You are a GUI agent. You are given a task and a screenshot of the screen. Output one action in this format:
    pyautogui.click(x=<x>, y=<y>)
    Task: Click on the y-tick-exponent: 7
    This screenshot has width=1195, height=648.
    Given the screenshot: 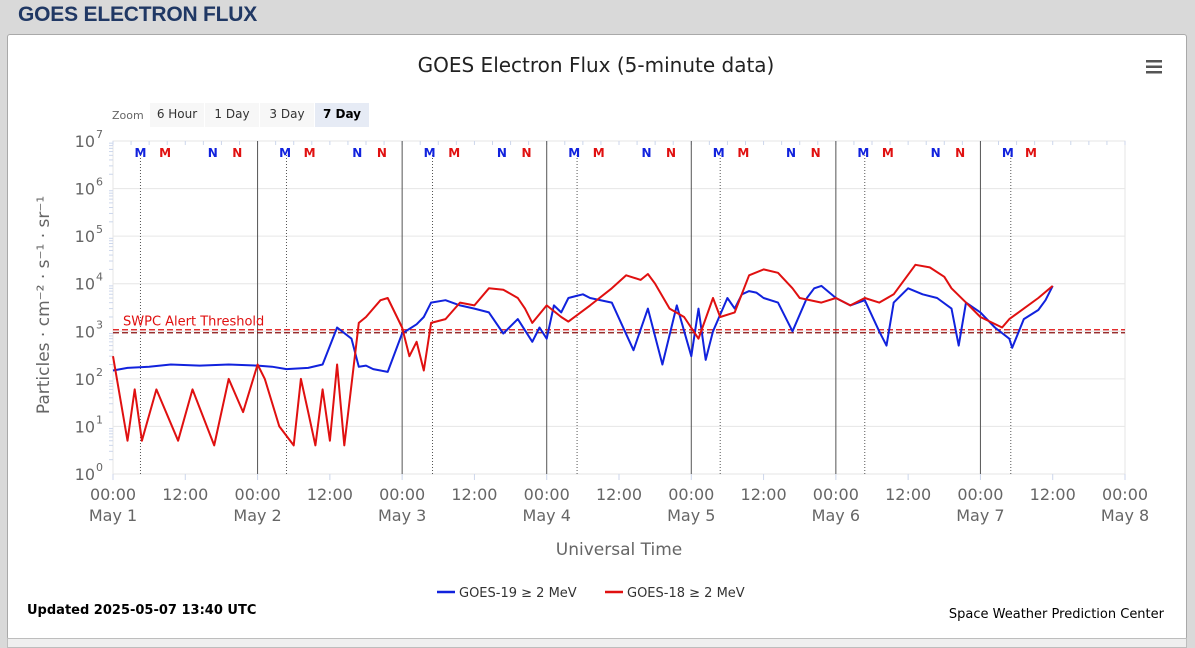 What is the action you would take?
    pyautogui.click(x=99, y=134)
    